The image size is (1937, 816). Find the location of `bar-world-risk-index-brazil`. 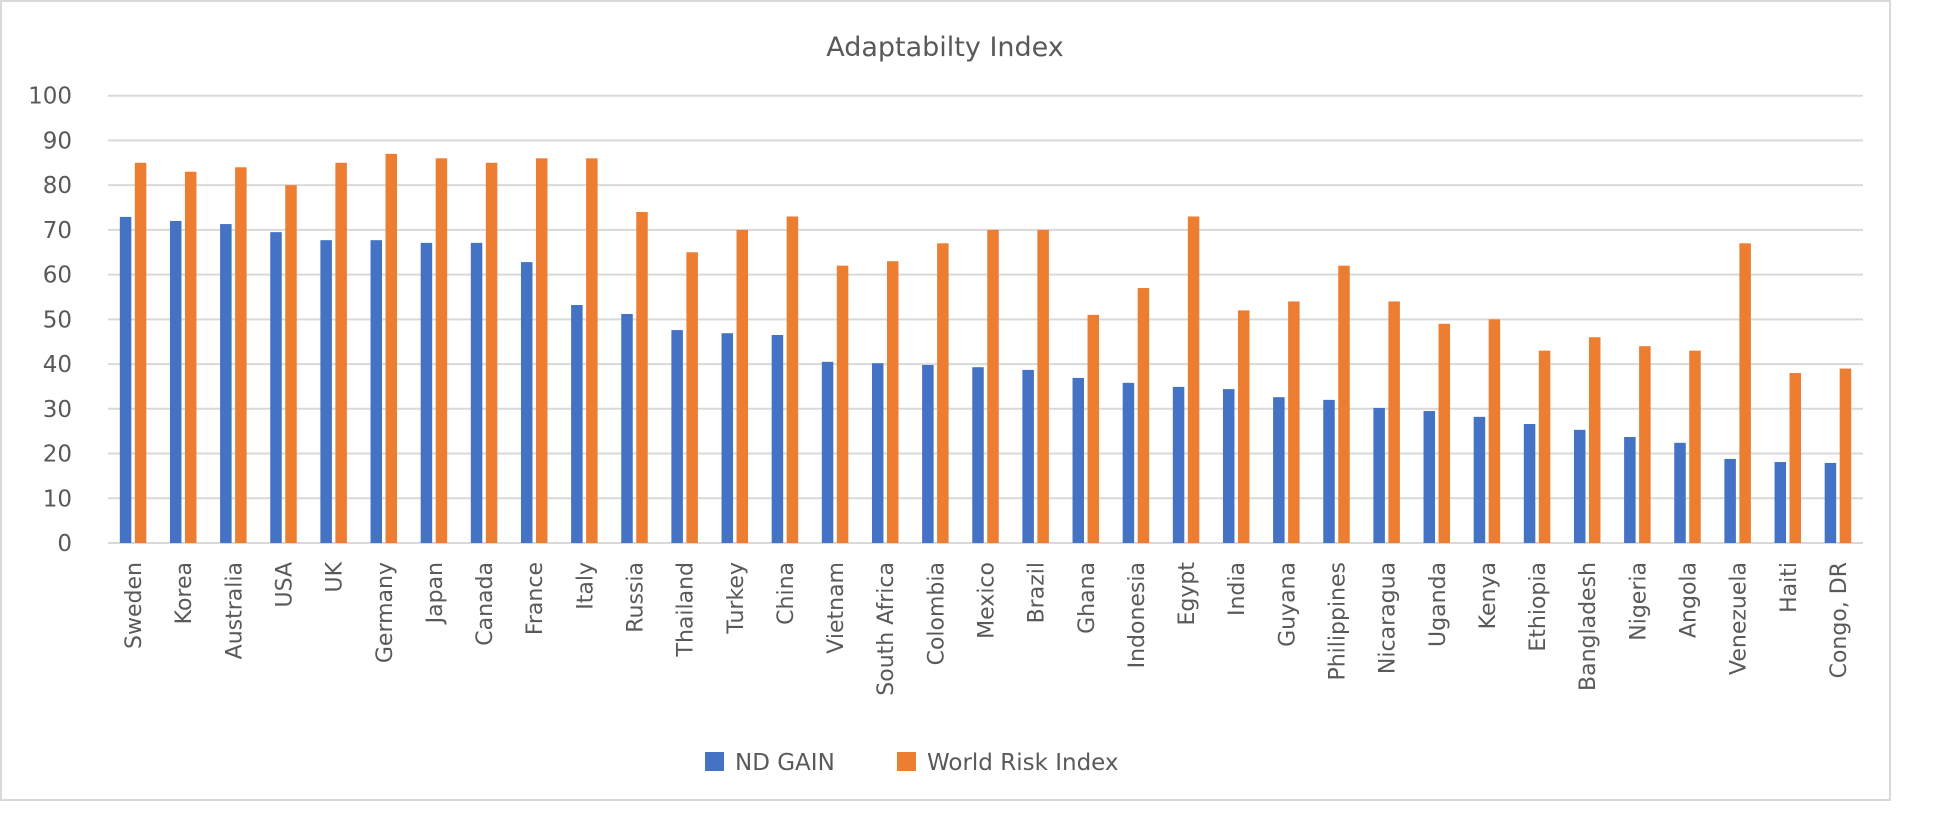

bar-world-risk-index-brazil is located at coordinates (1043, 386).